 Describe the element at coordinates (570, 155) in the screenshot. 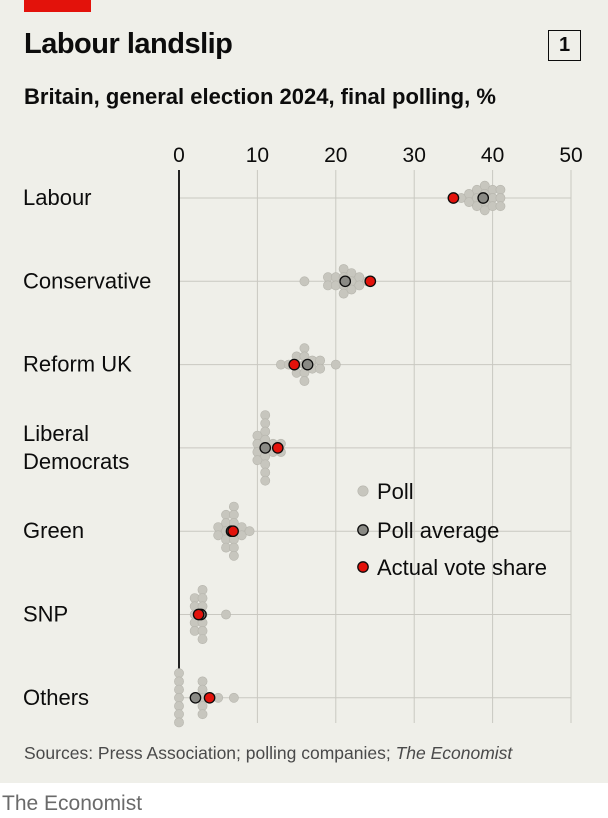

I see `x-tick-label: 50` at that location.